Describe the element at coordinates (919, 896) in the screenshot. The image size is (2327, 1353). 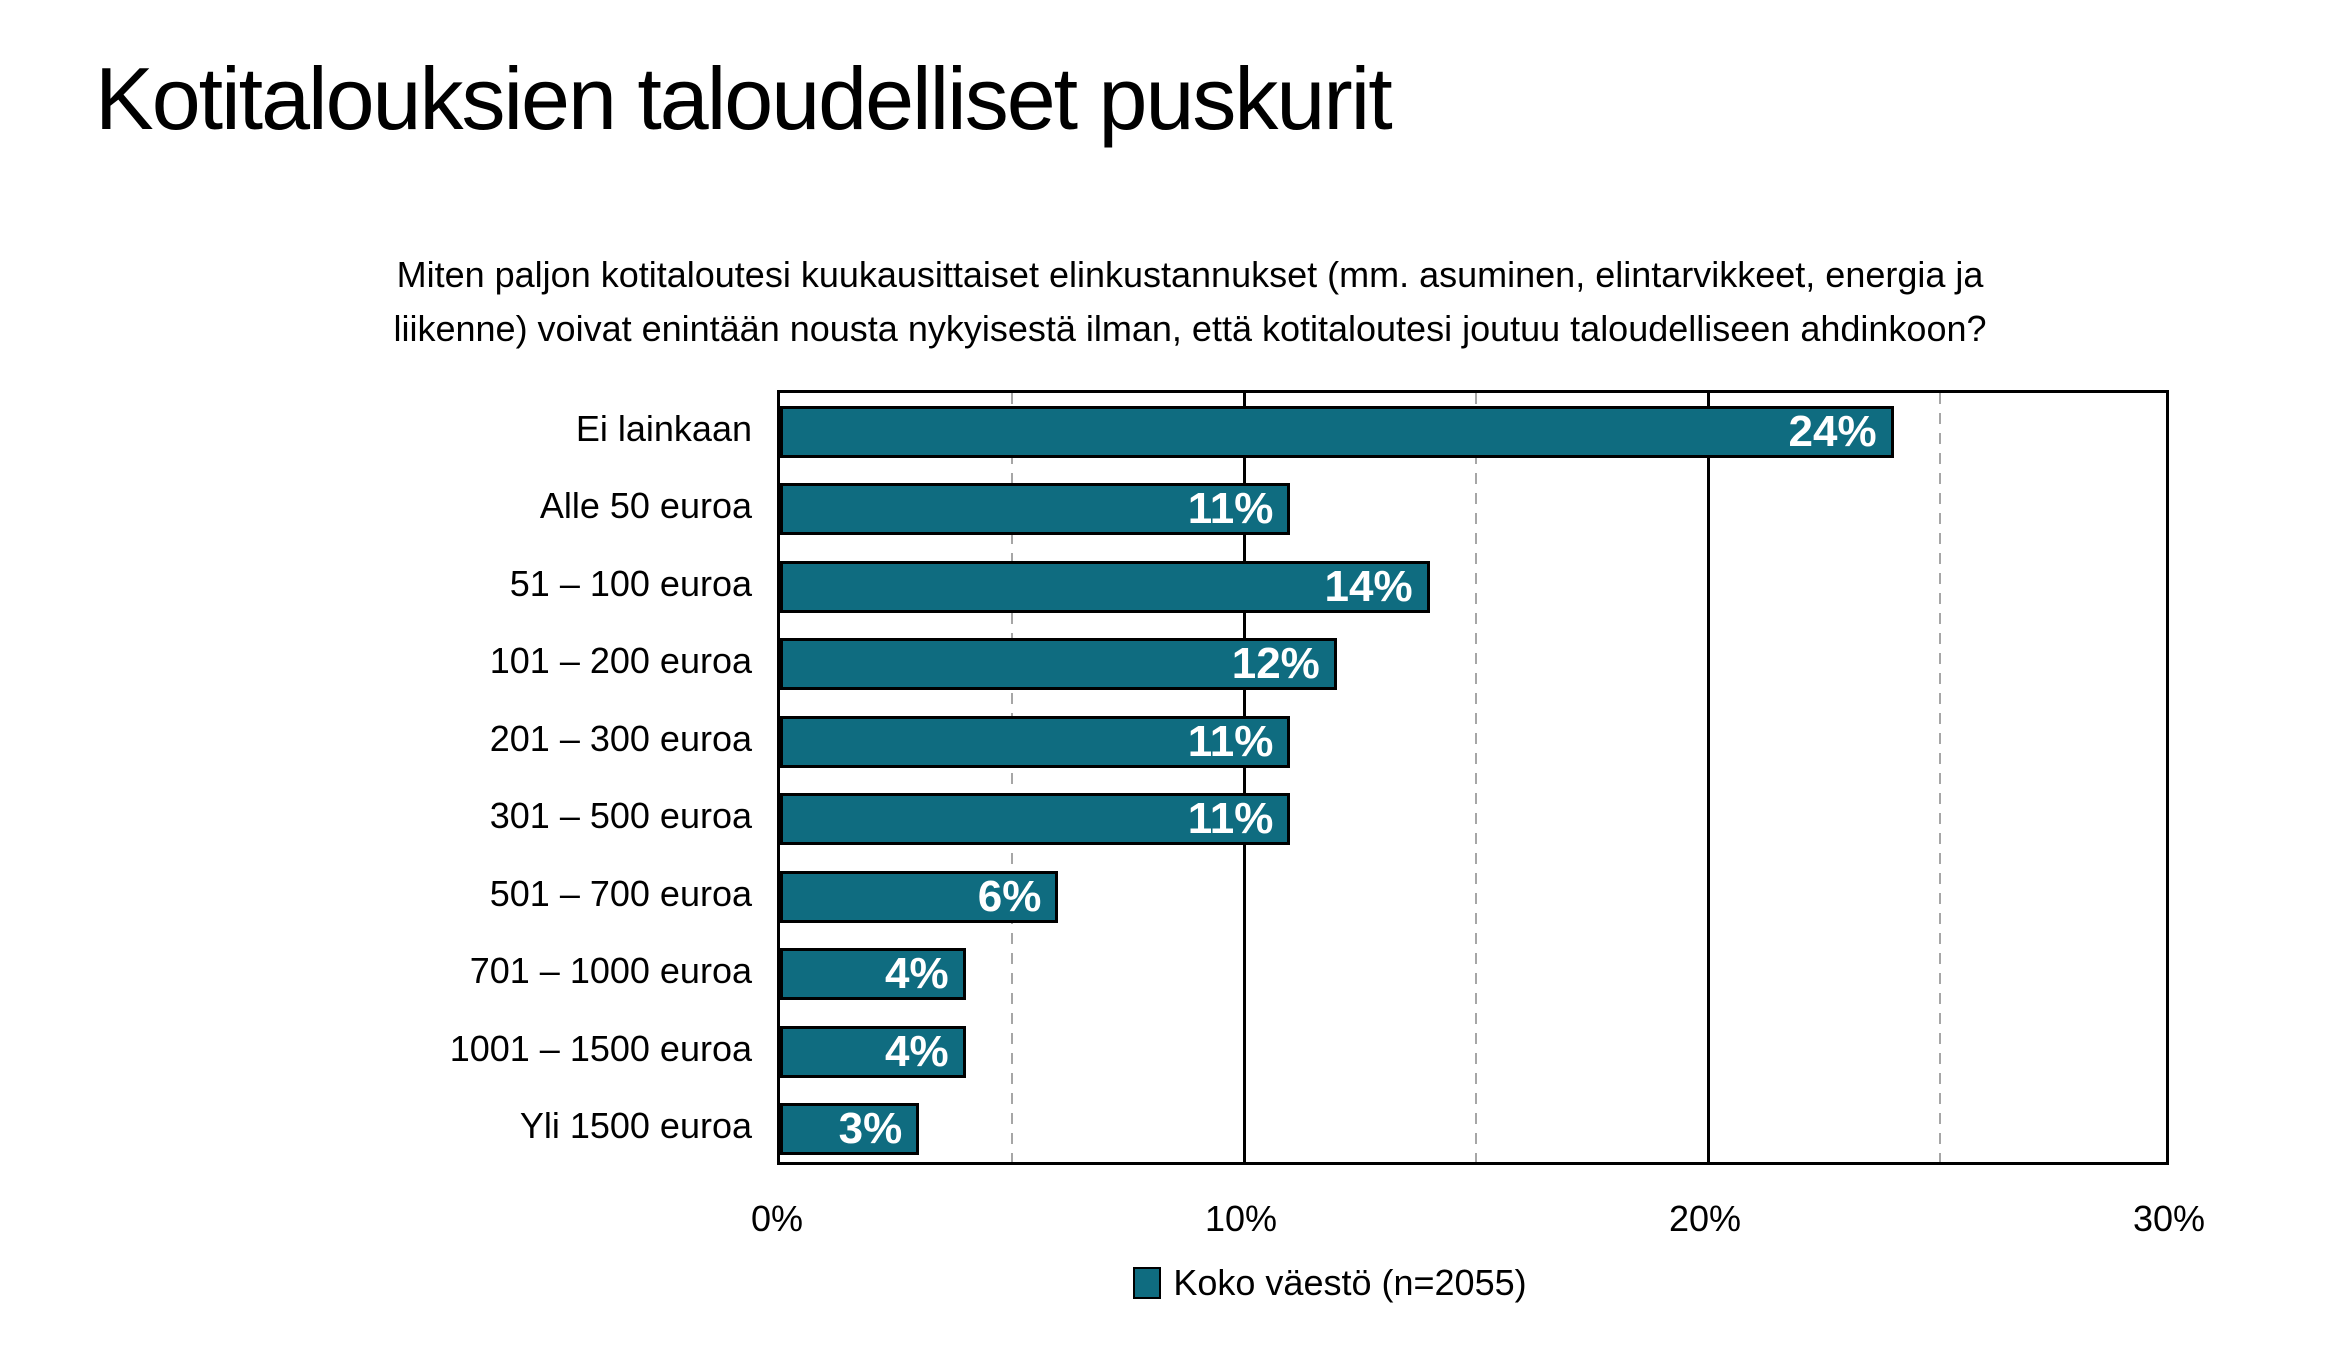
I see `bar-7: 6%` at that location.